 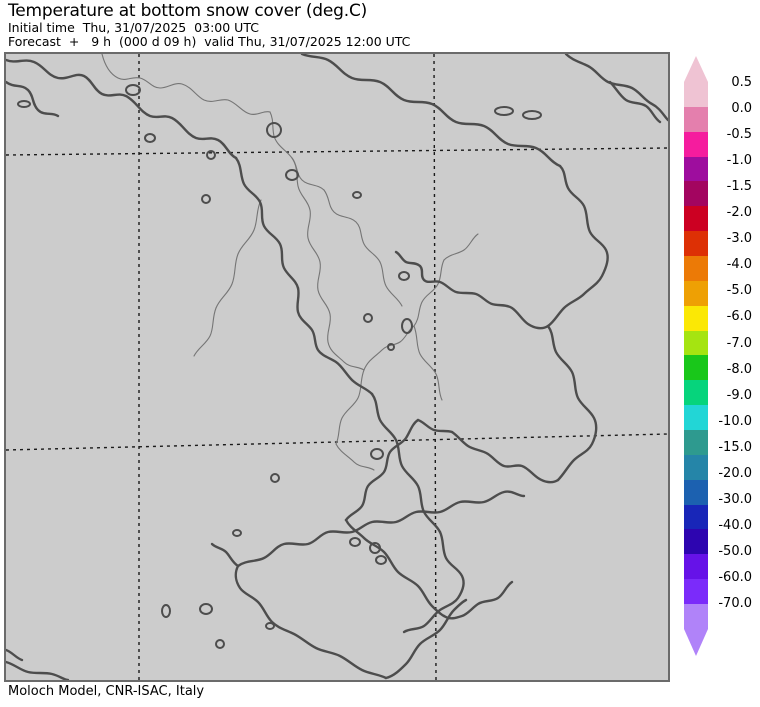 I want to click on lake-campotosto, so click(x=357, y=195).